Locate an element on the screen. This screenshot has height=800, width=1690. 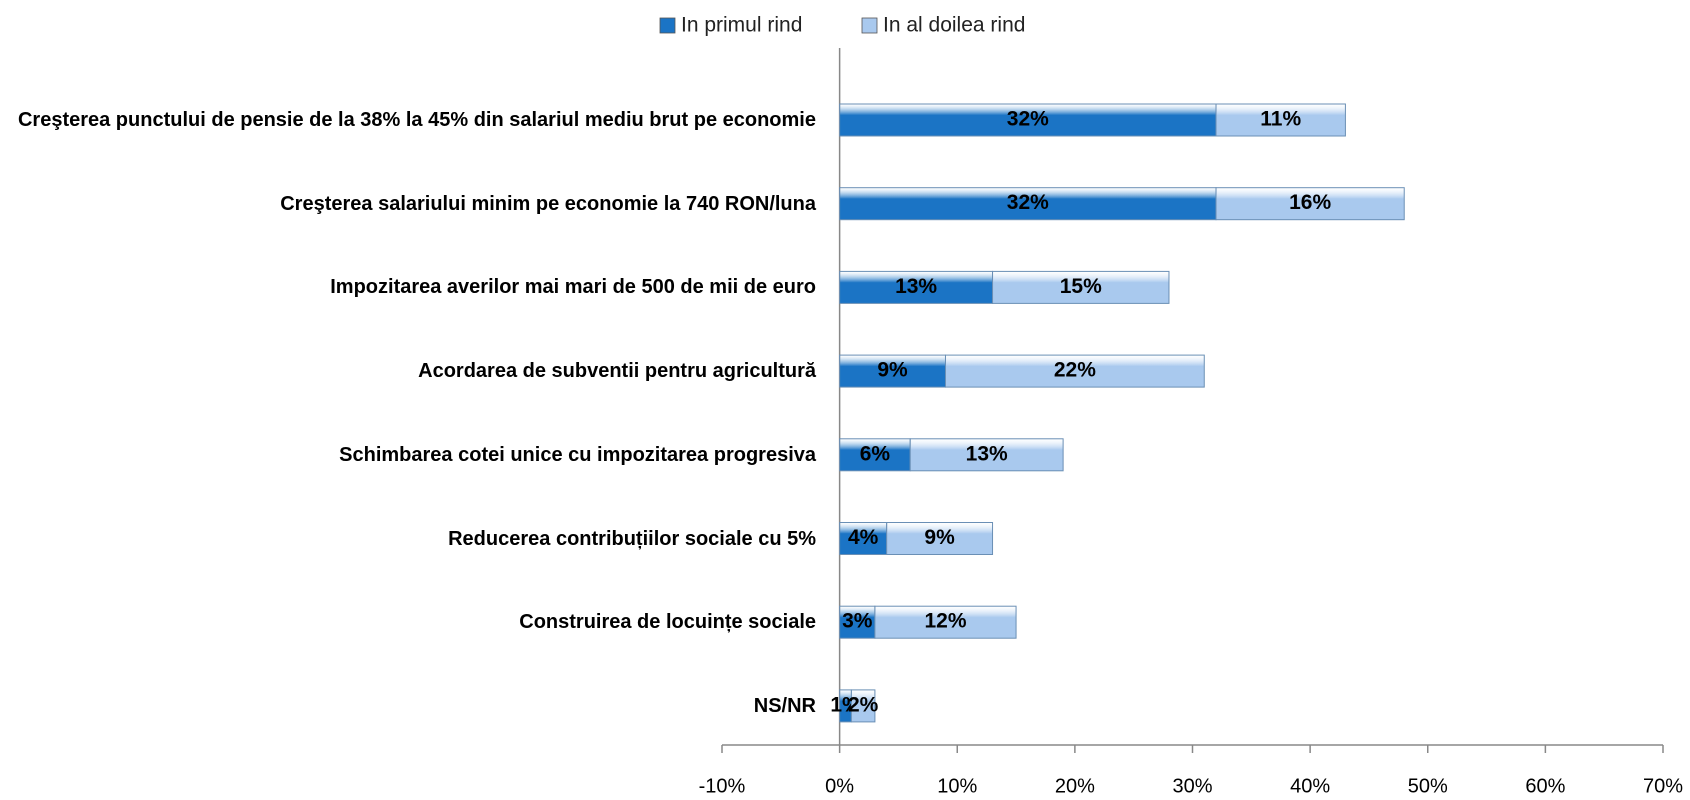
value-label: 3% is located at coordinates (857, 621).